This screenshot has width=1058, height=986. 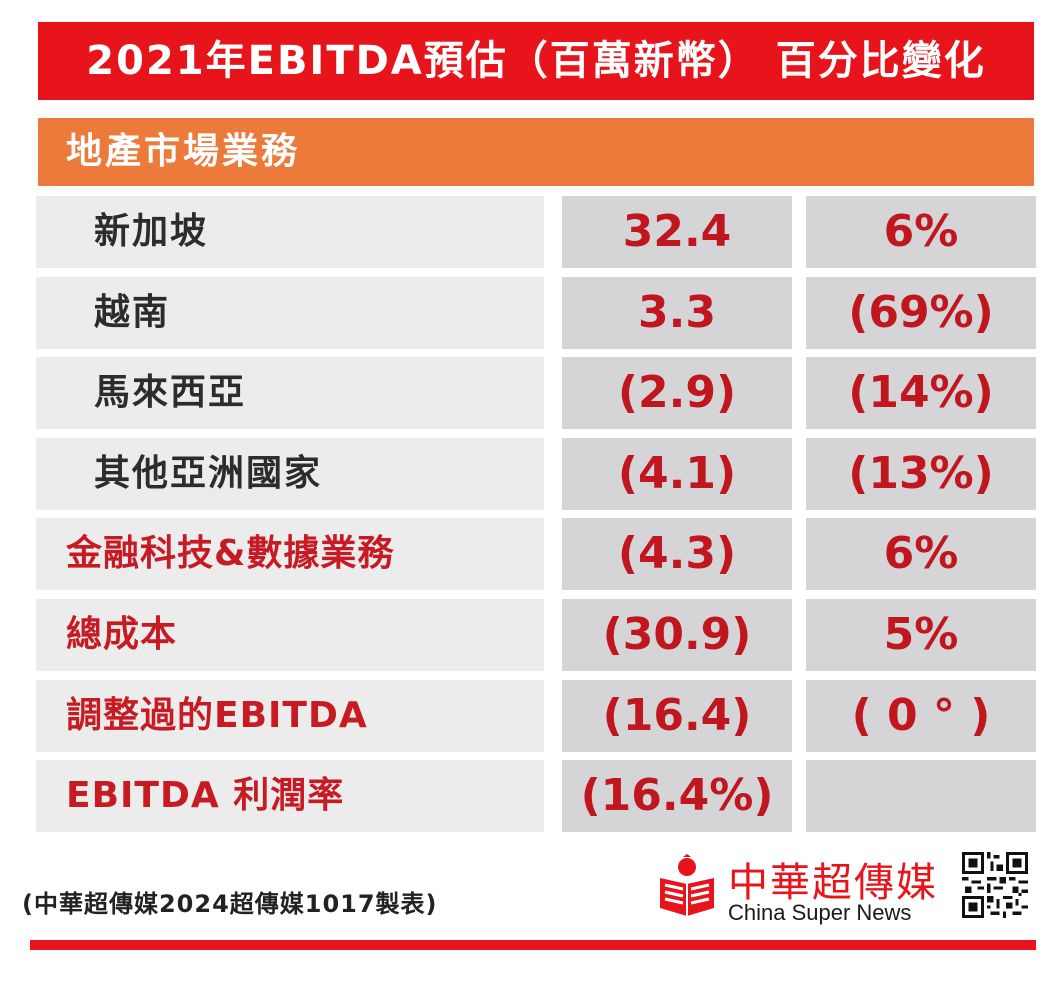 I want to click on row-value: (2.9), so click(x=677, y=393).